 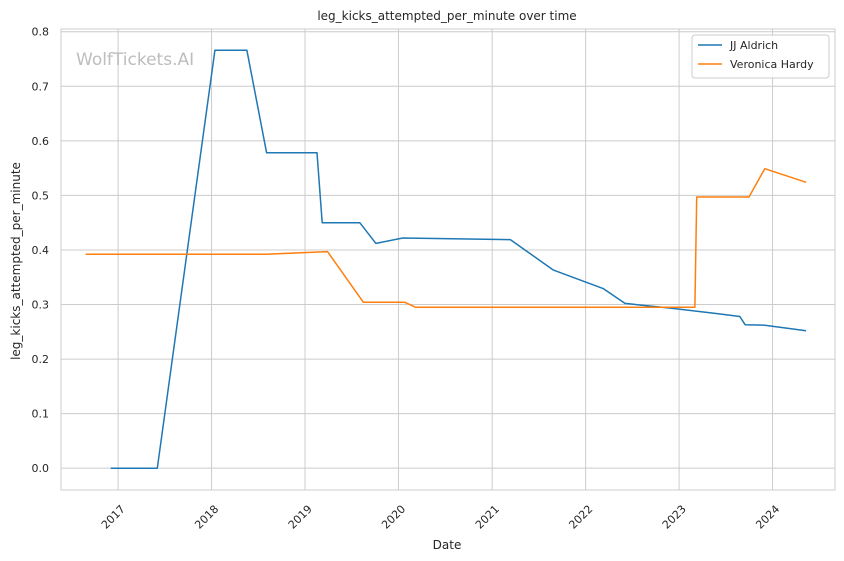 I want to click on legend-label-0: JJ Aldrich, so click(x=753, y=45).